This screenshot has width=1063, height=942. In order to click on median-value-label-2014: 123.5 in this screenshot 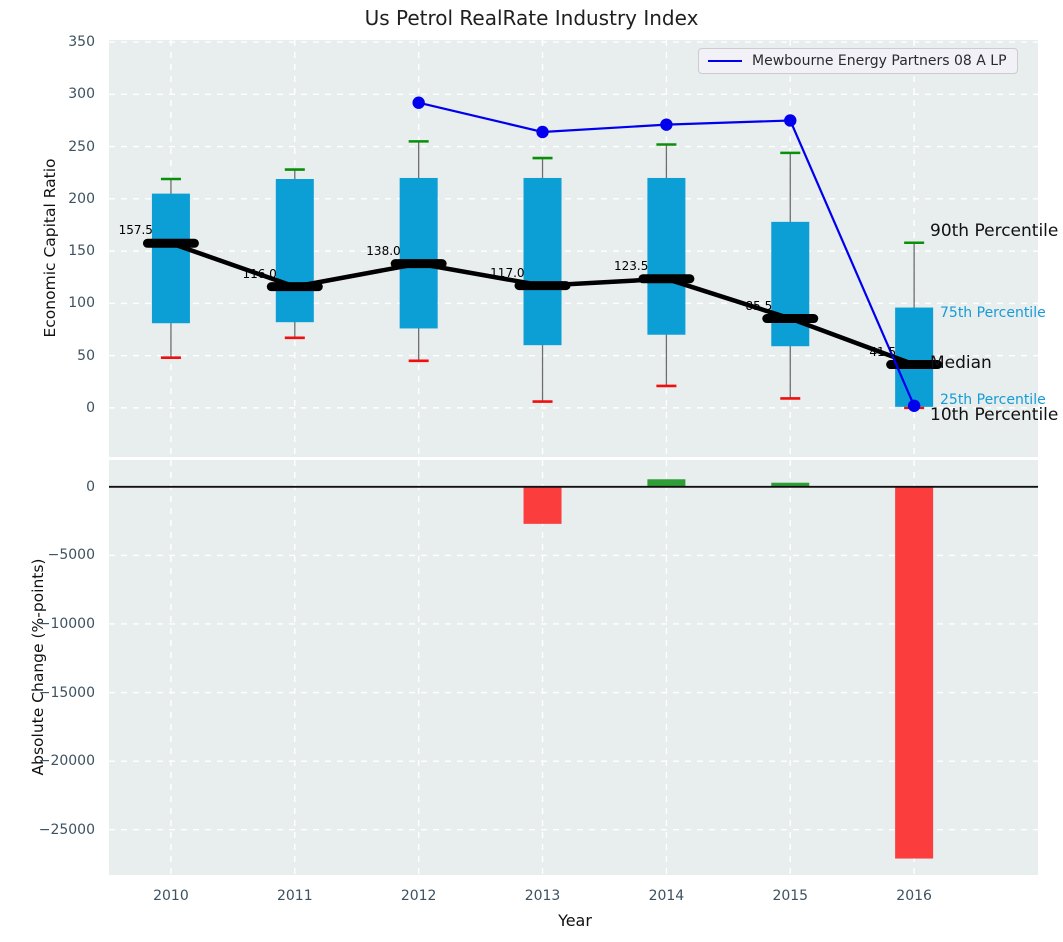, I will do `click(631, 265)`.